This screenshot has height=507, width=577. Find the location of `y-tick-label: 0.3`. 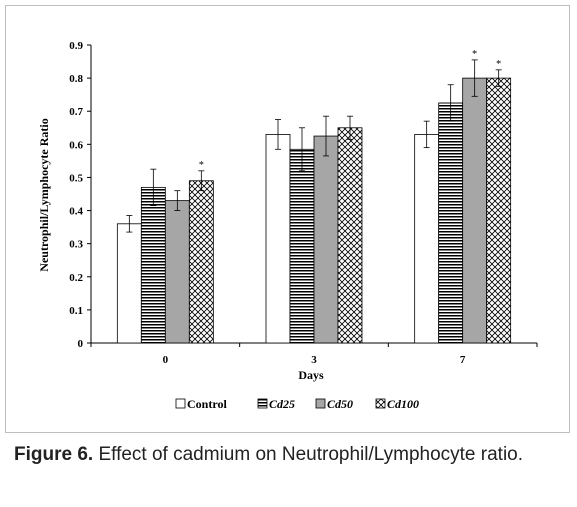

y-tick-label: 0.3 is located at coordinates (76, 245).